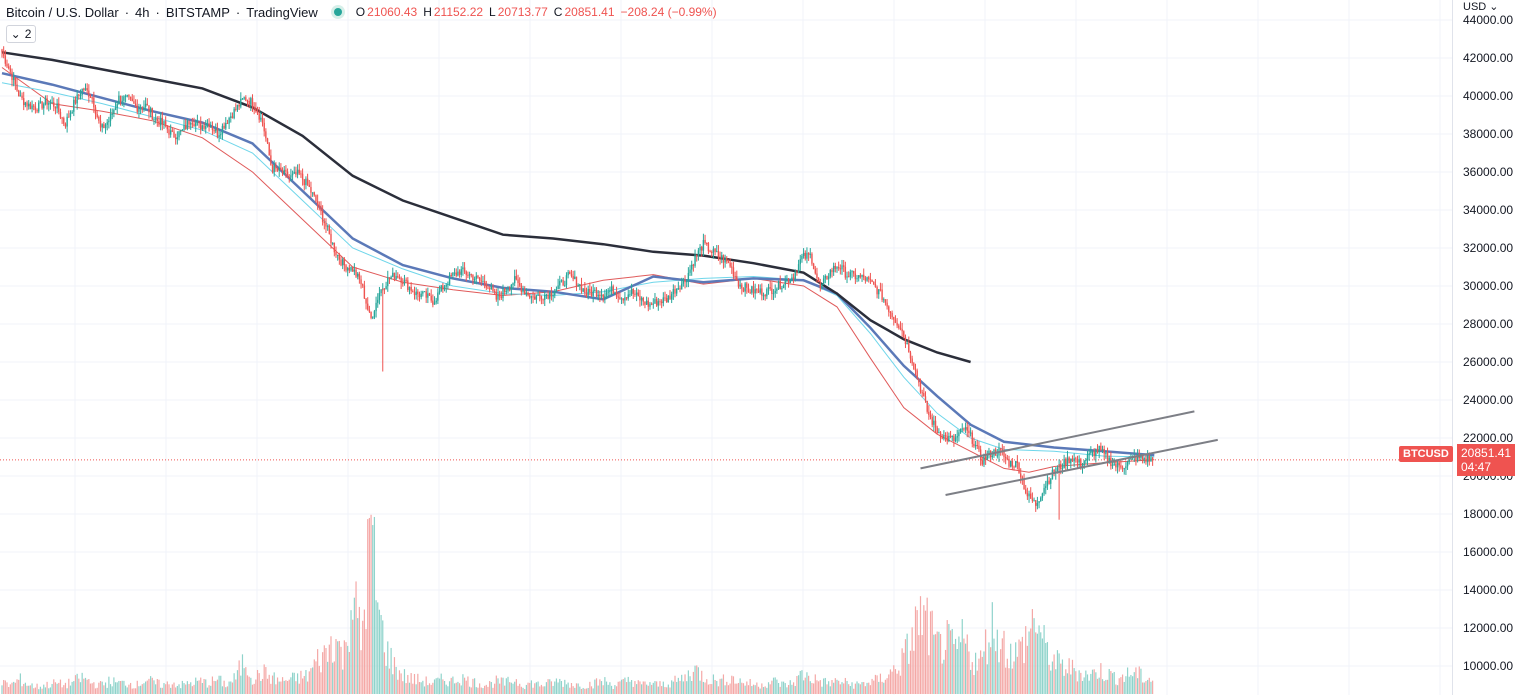 Image resolution: width=1524 pixels, height=695 pixels. What do you see at coordinates (1476, 467) in the screenshot?
I see `bar-countdown: 04:47` at bounding box center [1476, 467].